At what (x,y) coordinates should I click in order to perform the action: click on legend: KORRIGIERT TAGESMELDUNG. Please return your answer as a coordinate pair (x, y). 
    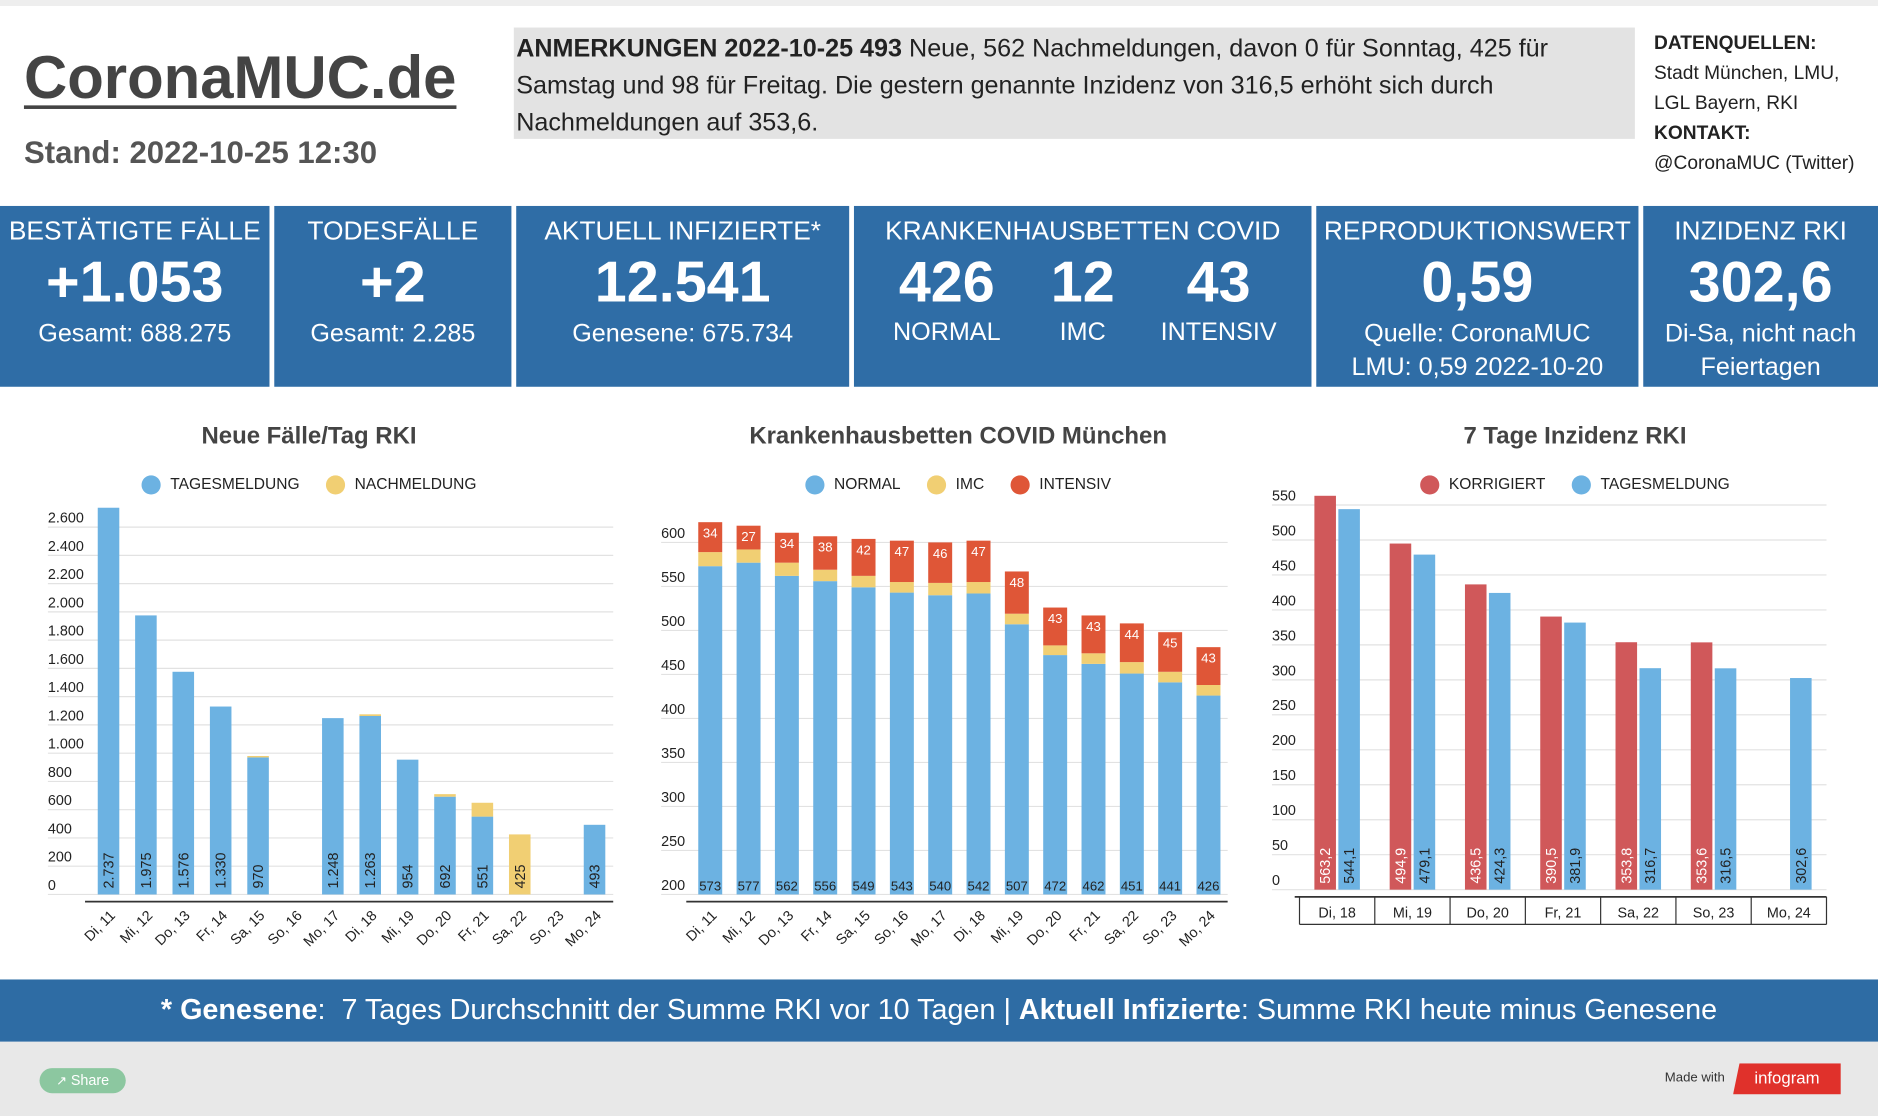
    Looking at the image, I should click on (1575, 485).